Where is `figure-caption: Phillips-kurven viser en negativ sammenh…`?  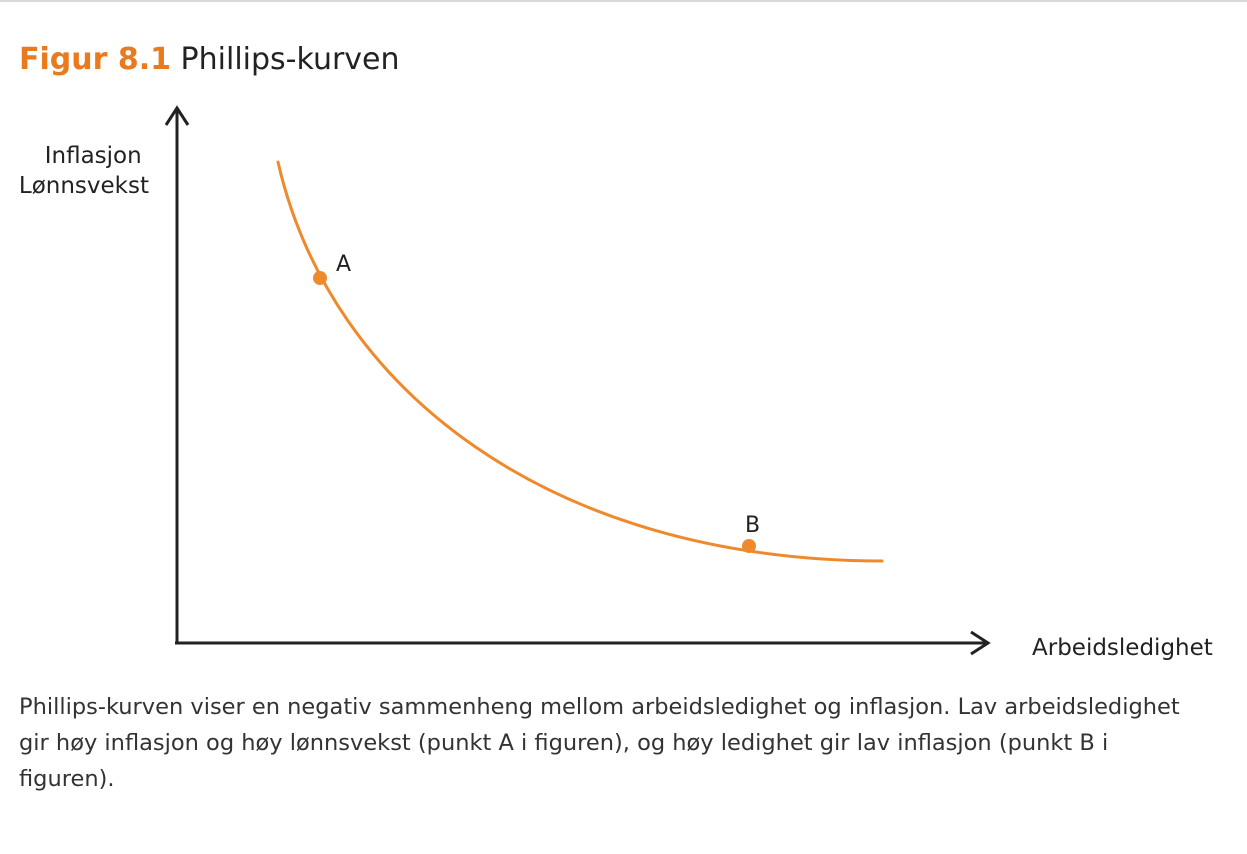
figure-caption: Phillips-kurven viser en negativ sammenh… is located at coordinates (599, 743).